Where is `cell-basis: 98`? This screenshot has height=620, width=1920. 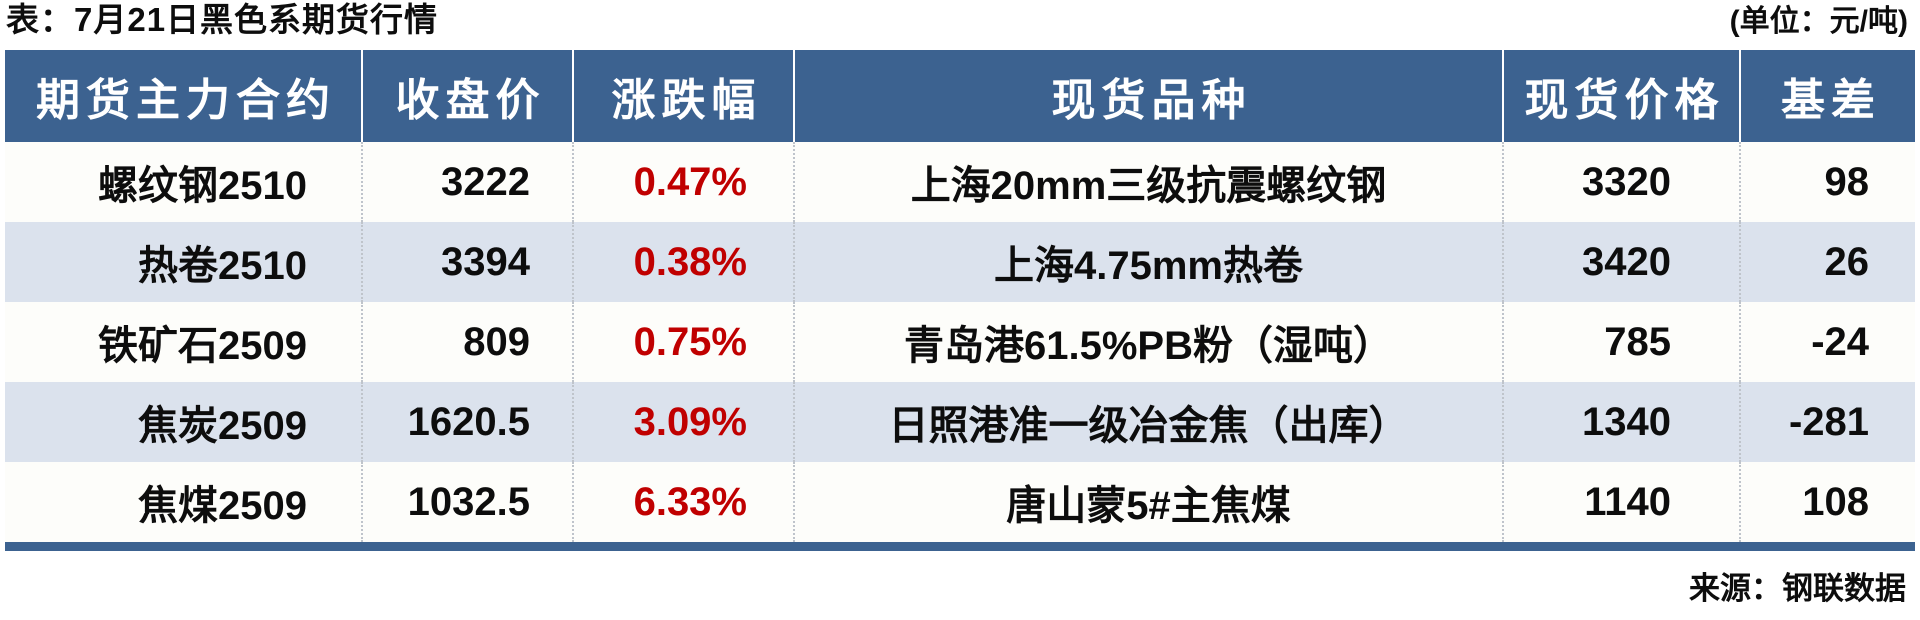
cell-basis: 98 is located at coordinates (1827, 182).